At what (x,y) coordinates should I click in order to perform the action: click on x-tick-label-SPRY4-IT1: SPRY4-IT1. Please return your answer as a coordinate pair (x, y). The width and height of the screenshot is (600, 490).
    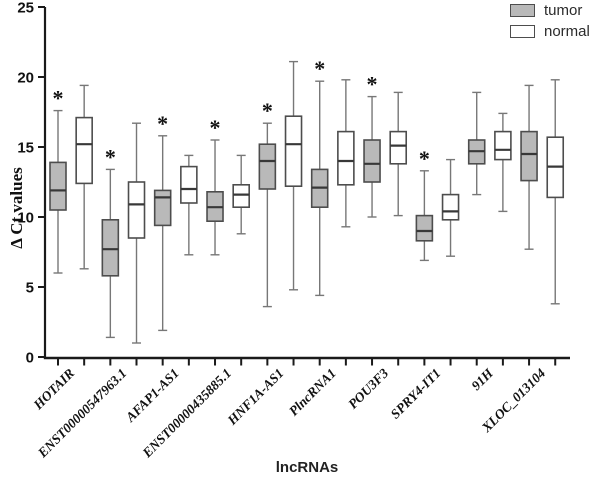
    Looking at the image, I should click on (416, 394).